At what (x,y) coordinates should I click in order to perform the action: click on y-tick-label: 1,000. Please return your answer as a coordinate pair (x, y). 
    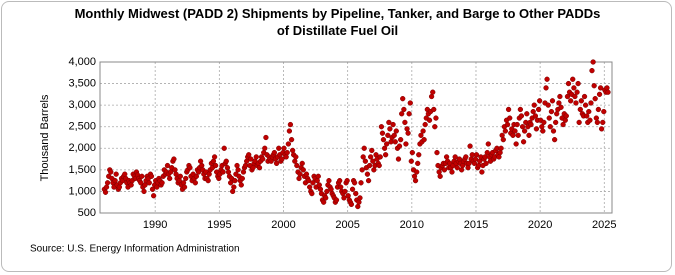
    Looking at the image, I should click on (82, 191).